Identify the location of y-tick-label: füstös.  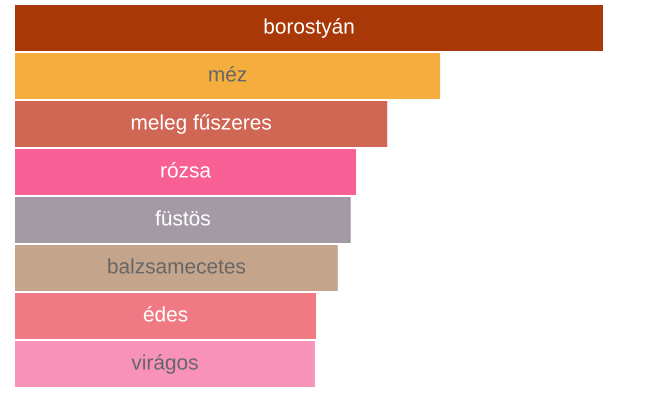
(182, 218).